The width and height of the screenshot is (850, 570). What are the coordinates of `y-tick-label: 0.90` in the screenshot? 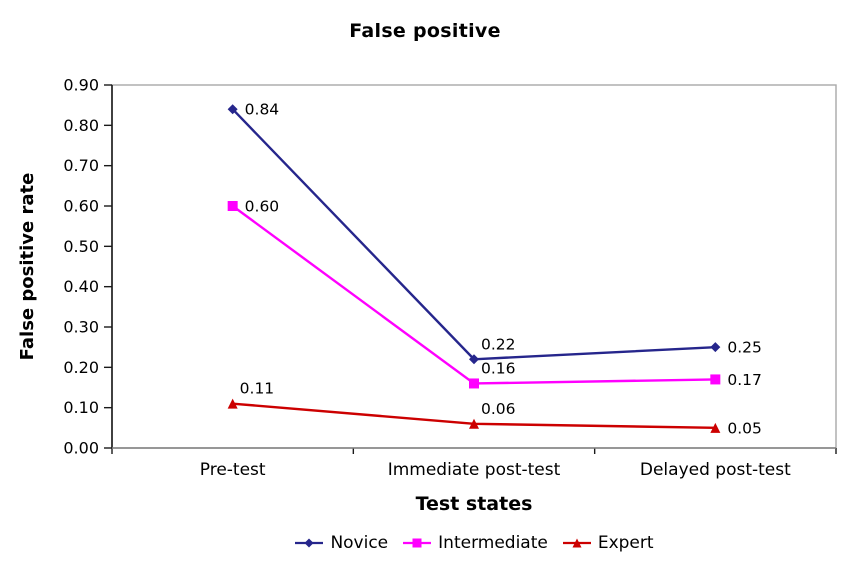 It's located at (81, 85).